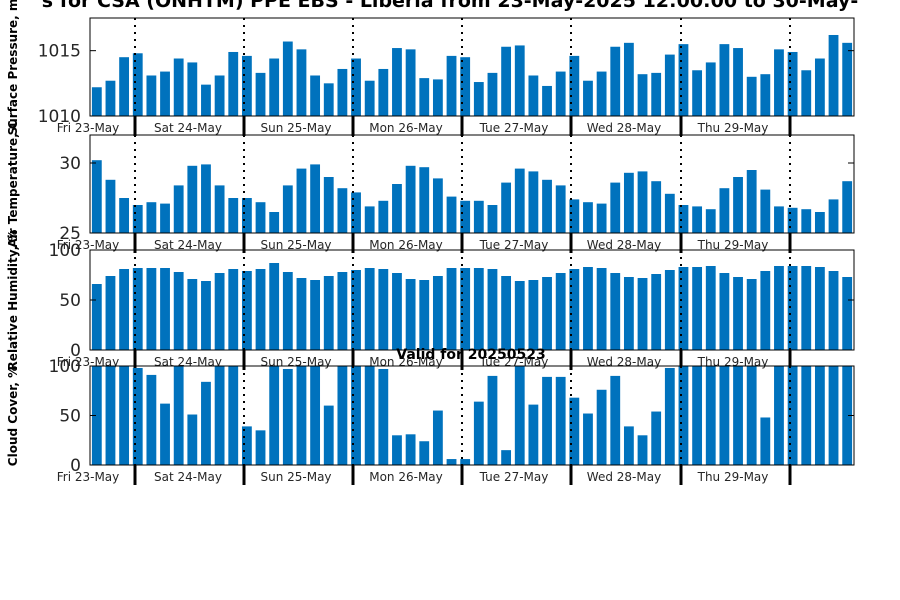 This screenshot has height=600, width=900. Describe the element at coordinates (514, 245) in the screenshot. I see `x-tick-label: Tue 27-May` at that location.